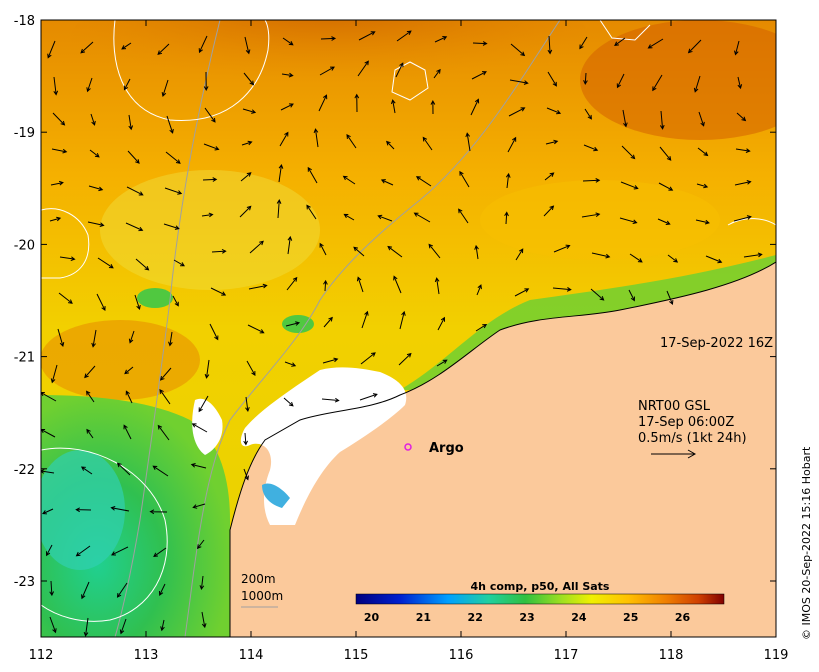 This screenshot has height=672, width=819. I want to click on credit-label: © IMOS 20-Sep-2022 15:16 Hobart, so click(806, 543).